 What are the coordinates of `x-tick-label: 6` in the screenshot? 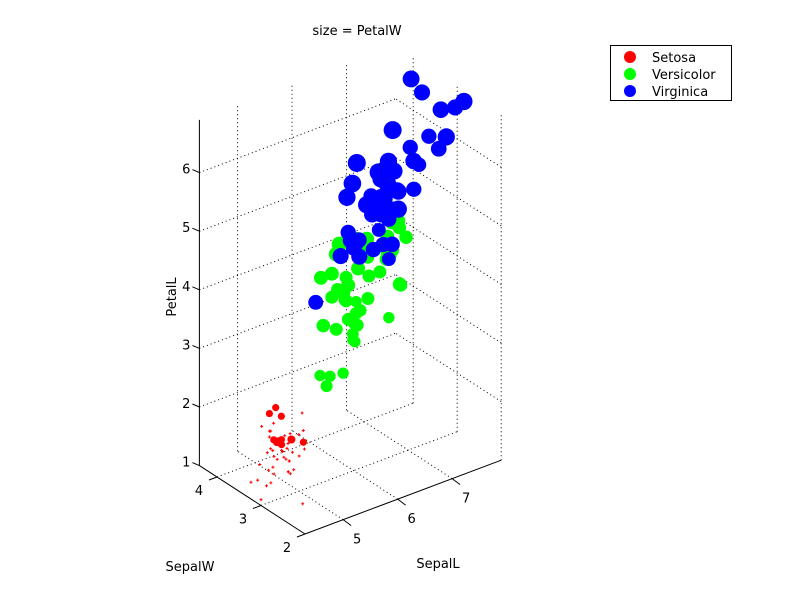 It's located at (412, 519).